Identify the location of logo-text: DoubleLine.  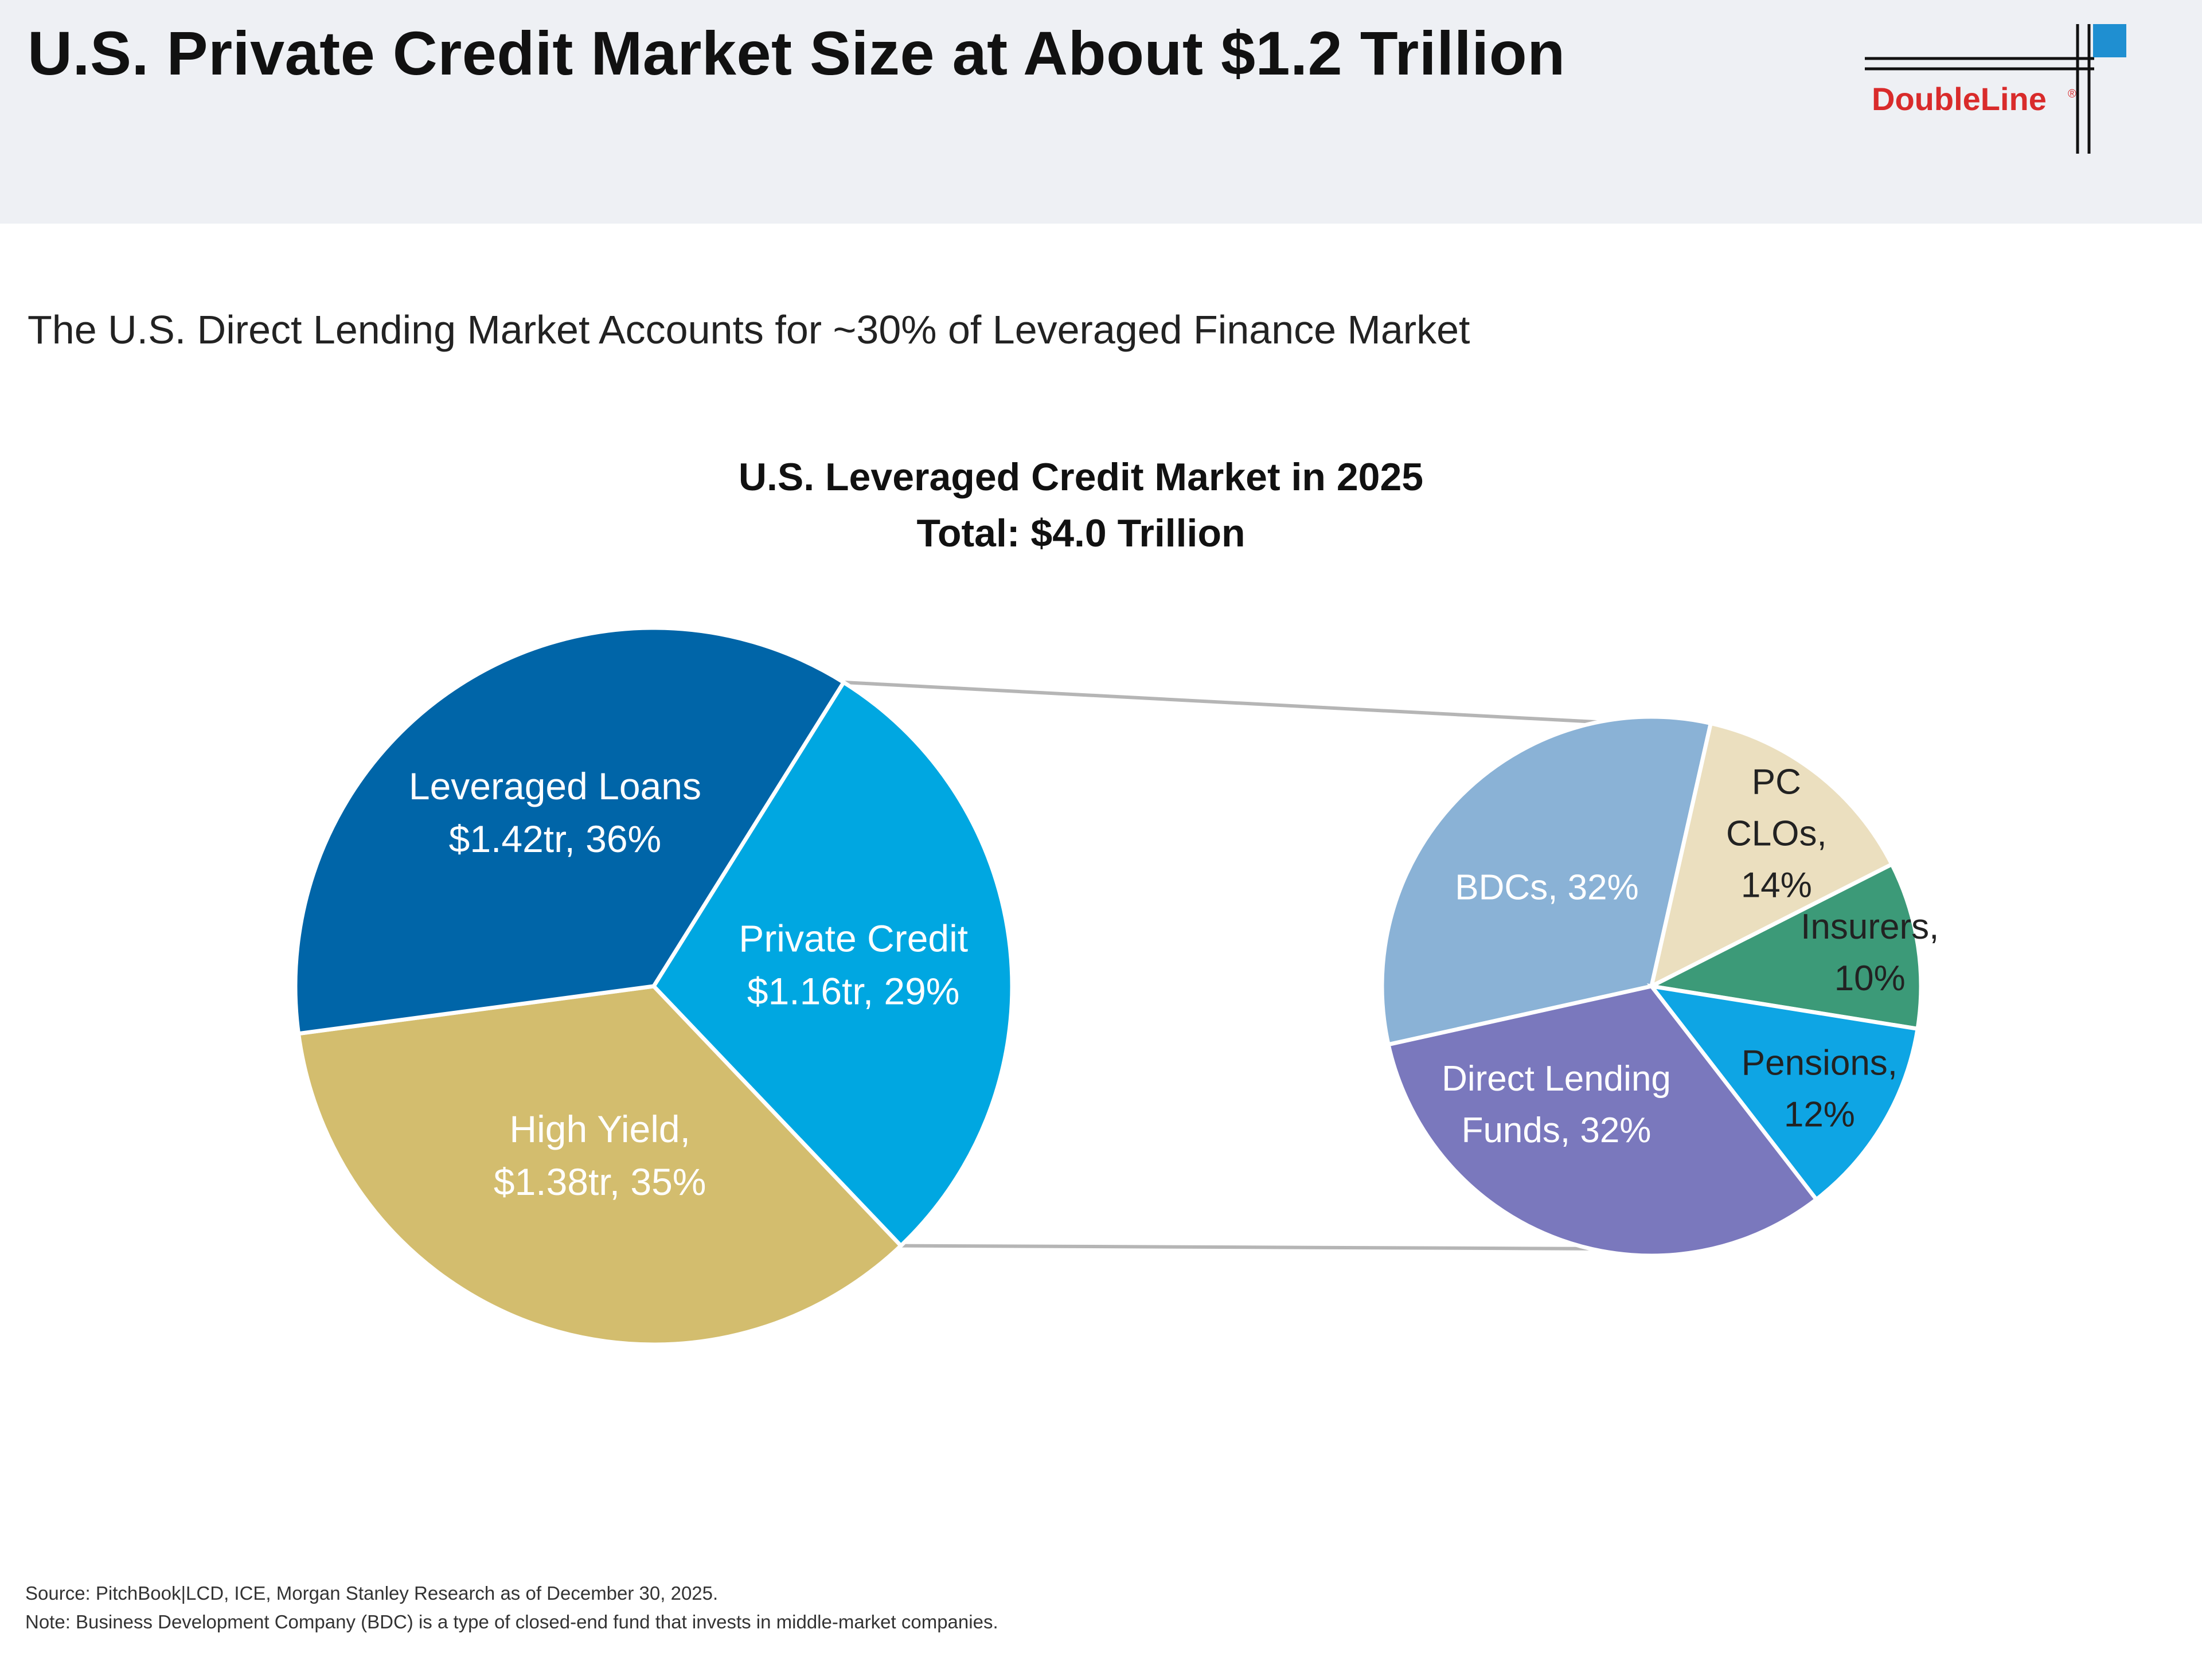
(1960, 99).